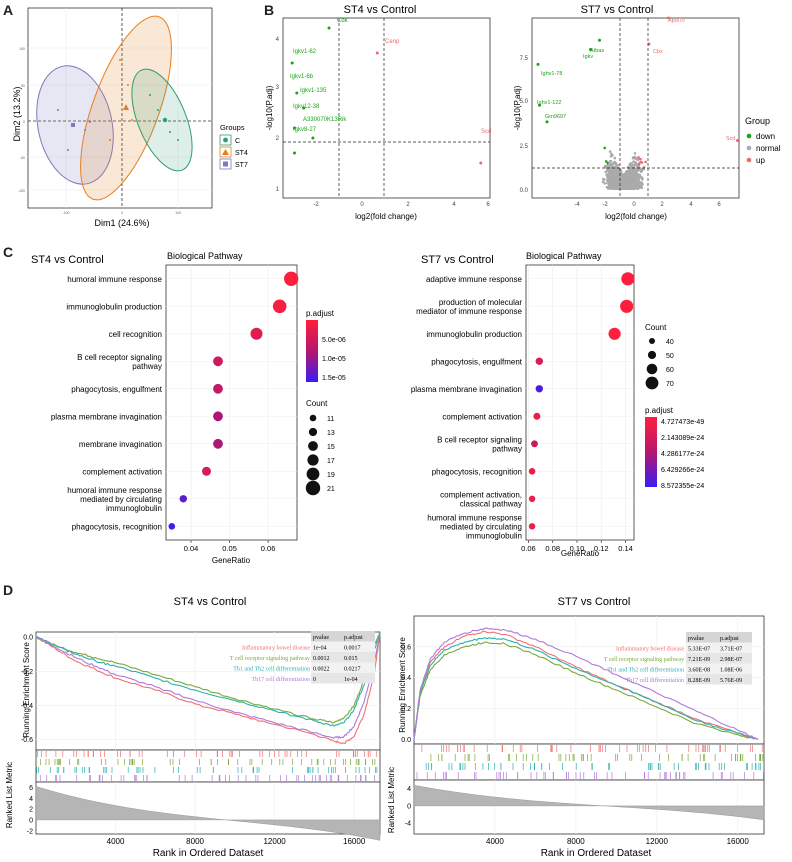 The height and width of the screenshot is (862, 792). Describe the element at coordinates (469, 311) in the screenshot. I see `pathway-label: mediator of immune response` at that location.